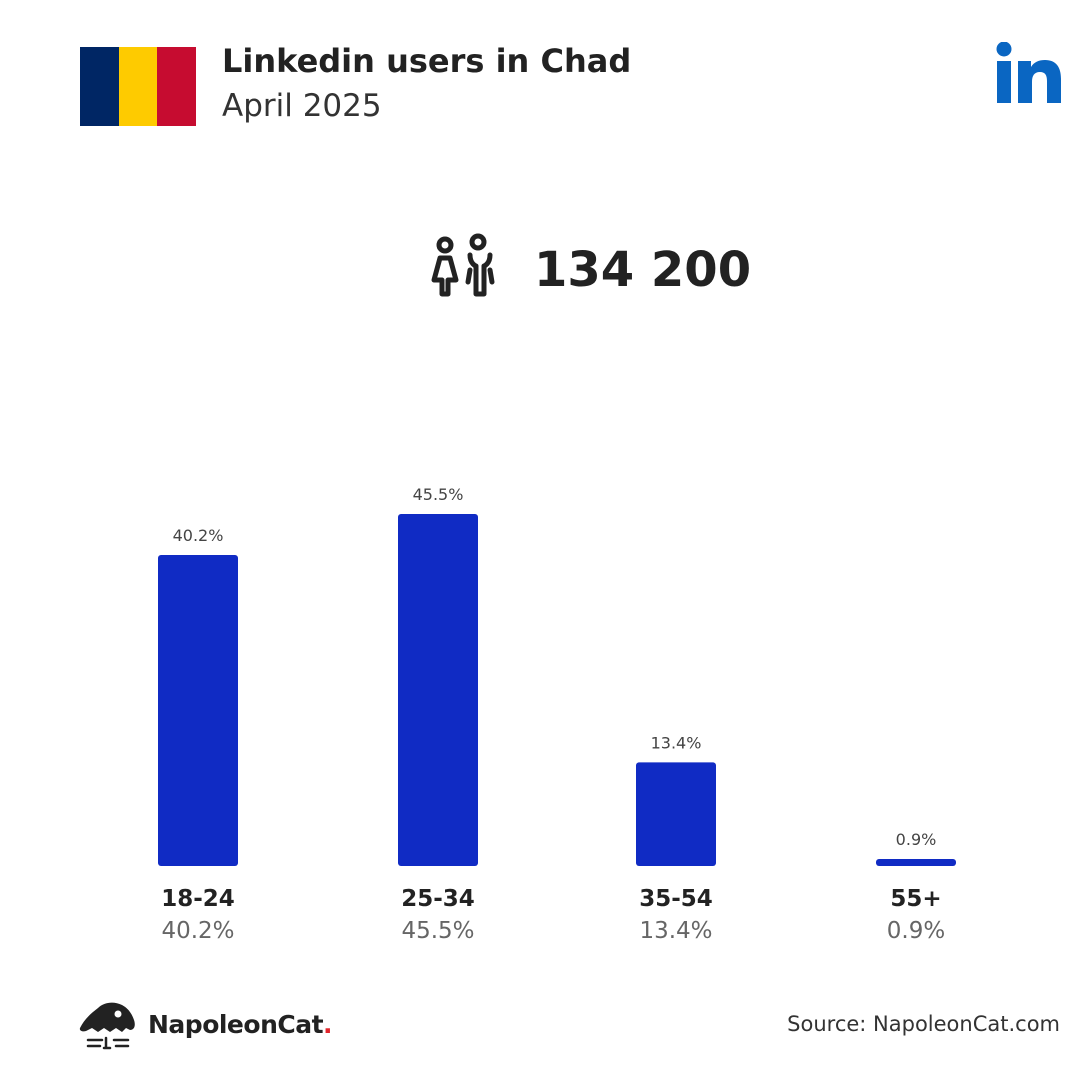  I want to click on napoleoncat-logo: NapoleonCat., so click(205, 1024).